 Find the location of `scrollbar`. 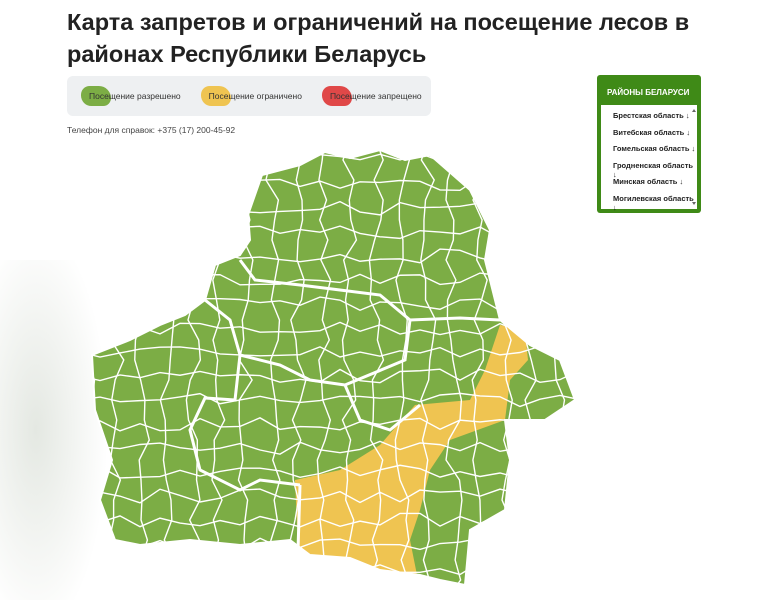

scrollbar is located at coordinates (694, 157).